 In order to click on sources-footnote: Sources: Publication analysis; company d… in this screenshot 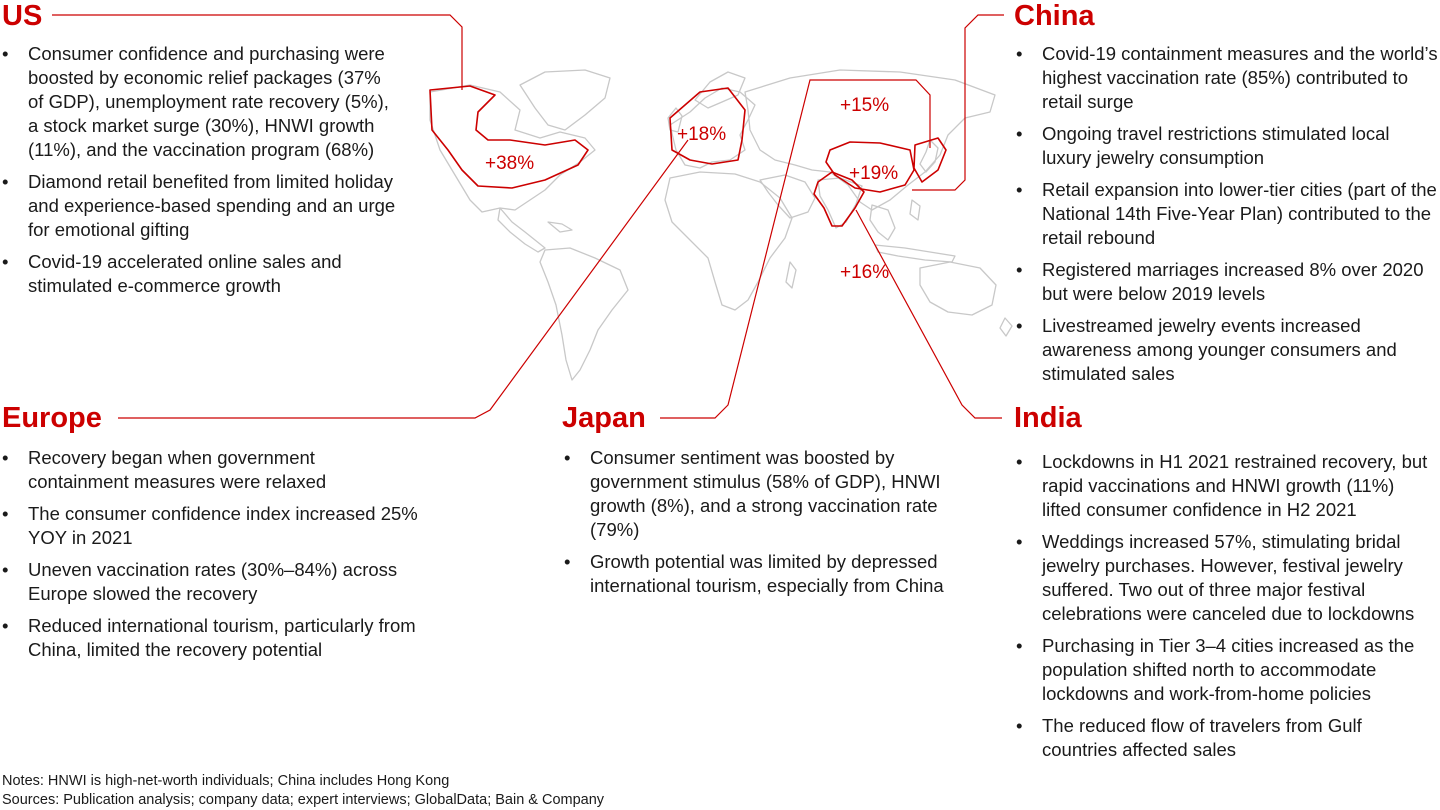, I will do `click(303, 800)`.